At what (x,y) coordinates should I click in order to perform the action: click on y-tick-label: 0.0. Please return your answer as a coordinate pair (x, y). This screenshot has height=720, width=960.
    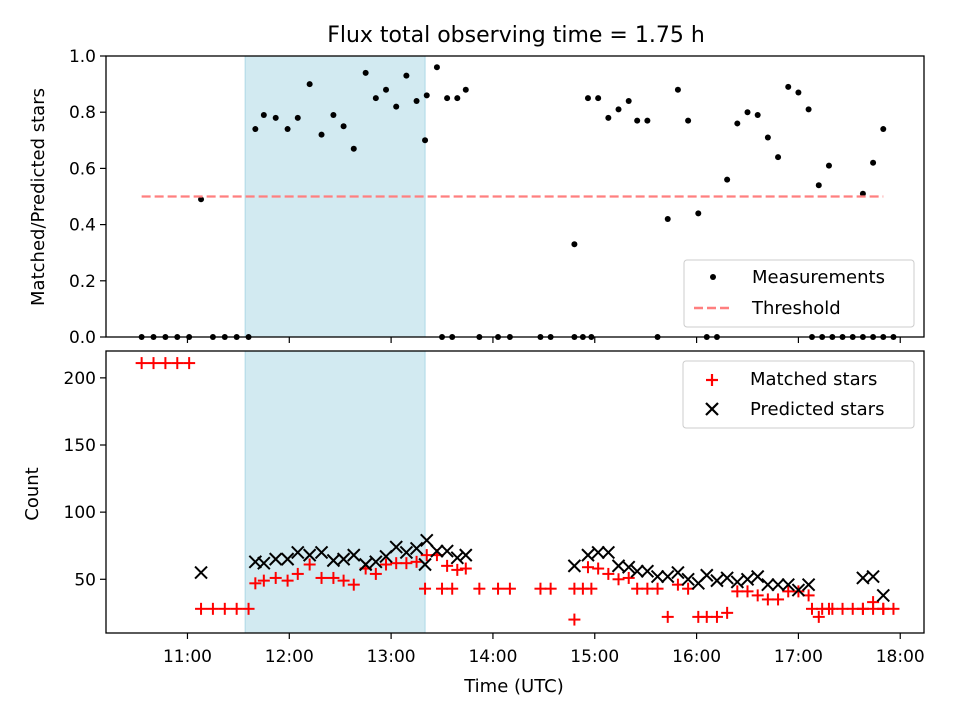
    Looking at the image, I should click on (82, 338).